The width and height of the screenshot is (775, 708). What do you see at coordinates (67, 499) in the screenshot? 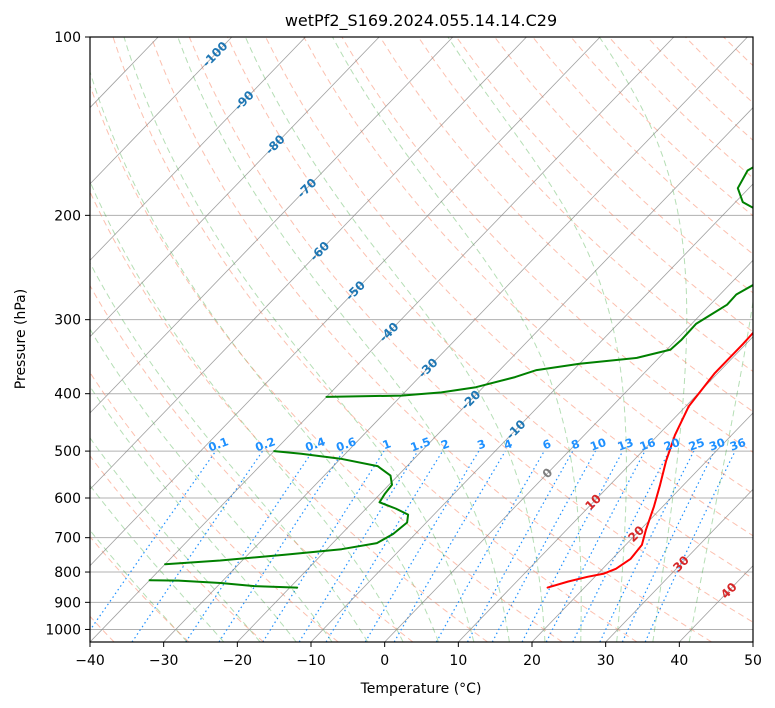
I see `y-tick-label: 600` at bounding box center [67, 499].